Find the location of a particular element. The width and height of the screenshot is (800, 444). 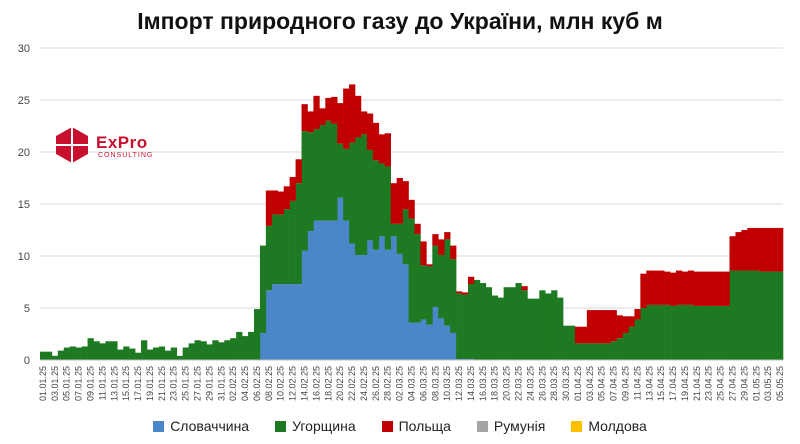

x-tick-label: 02.03.25 is located at coordinates (400, 383).